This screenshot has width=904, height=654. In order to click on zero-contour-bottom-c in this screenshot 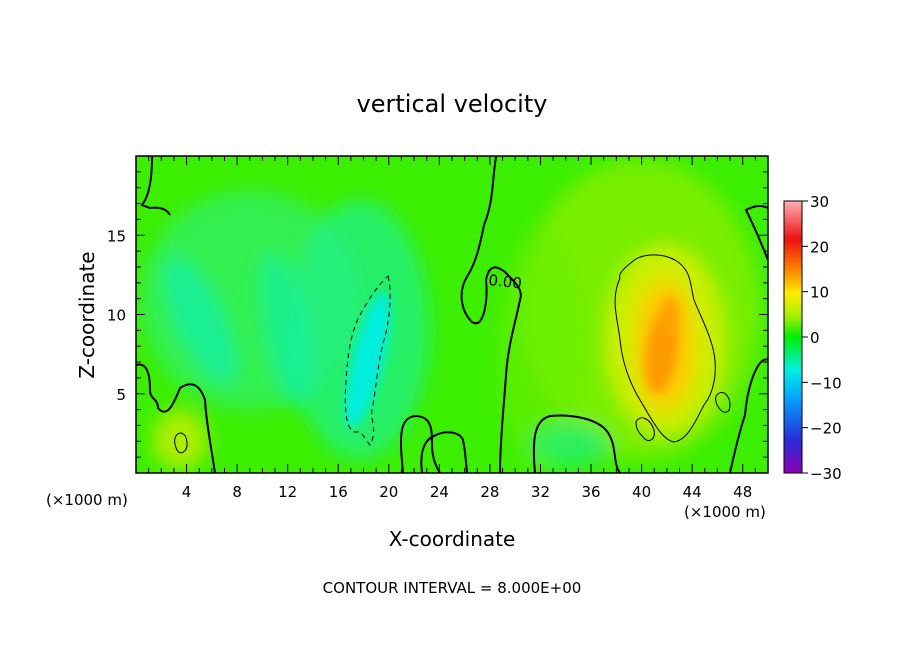, I will do `click(576, 443)`.